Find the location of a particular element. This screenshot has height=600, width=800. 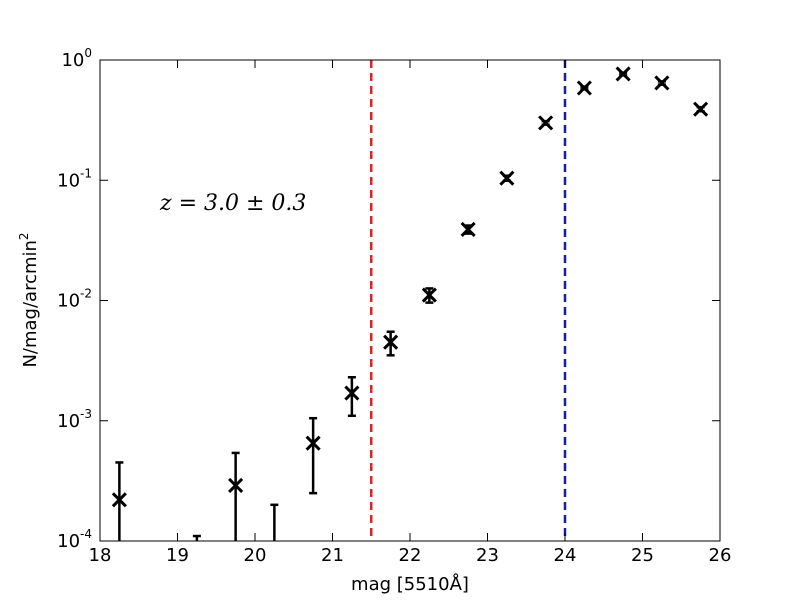

y-tick-exp: -4 is located at coordinates (86, 534).